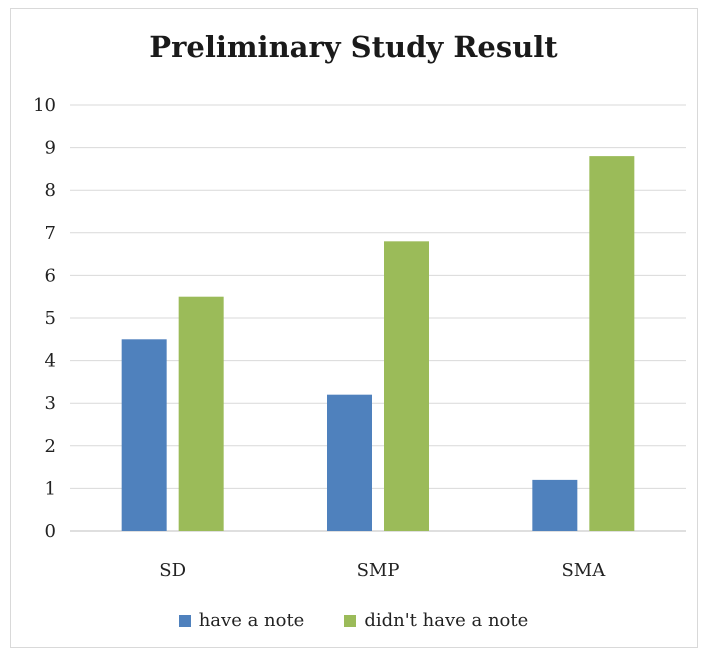  What do you see at coordinates (50, 233) in the screenshot?
I see `y-tick-label: 7` at bounding box center [50, 233].